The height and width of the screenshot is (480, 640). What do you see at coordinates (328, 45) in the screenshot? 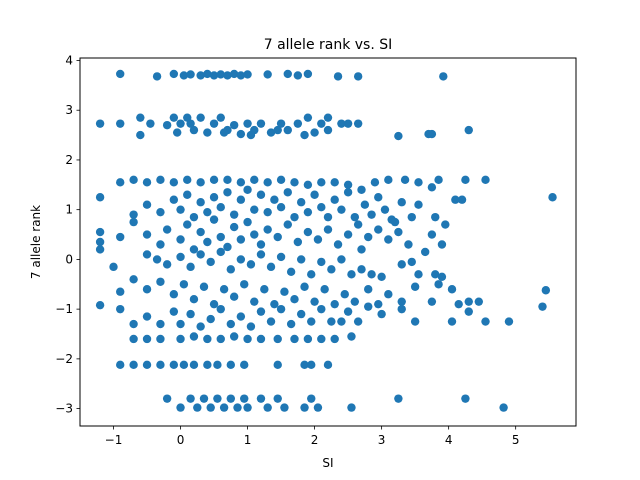
I see `chart-title: 7 allele rank vs. SI` at bounding box center [328, 45].